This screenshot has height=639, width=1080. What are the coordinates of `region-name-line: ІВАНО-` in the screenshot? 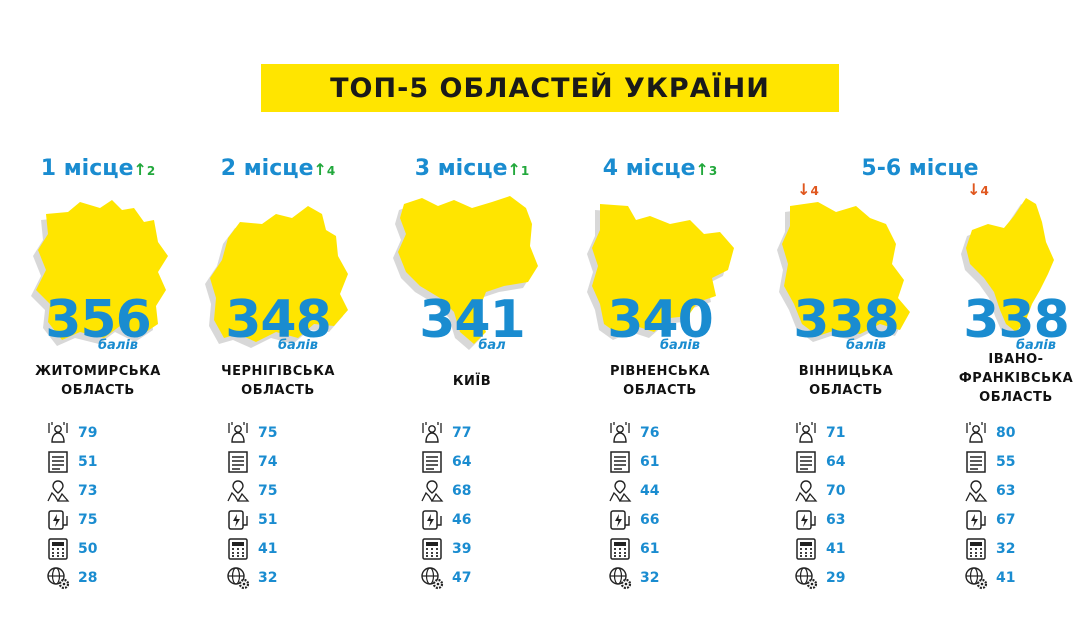 It's located at (1016, 359).